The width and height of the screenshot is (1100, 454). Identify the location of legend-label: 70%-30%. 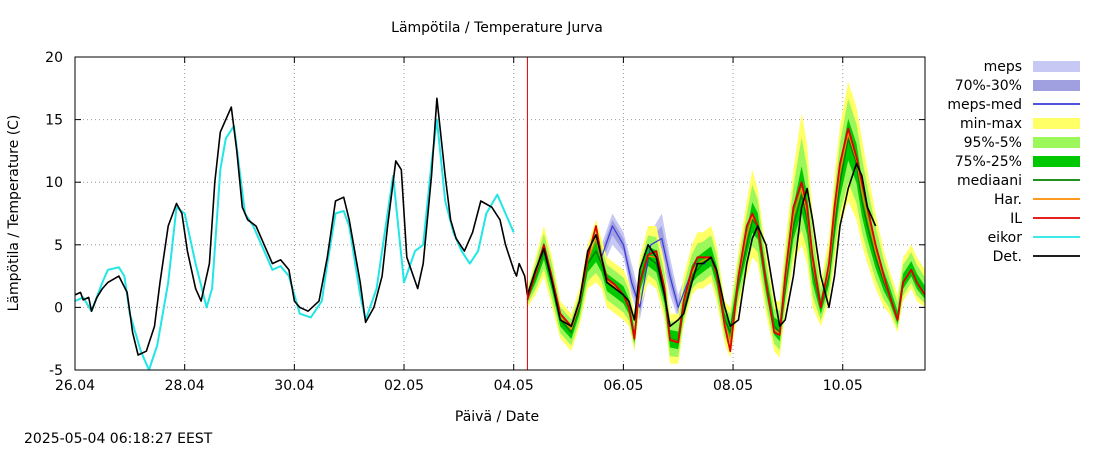
(988, 86).